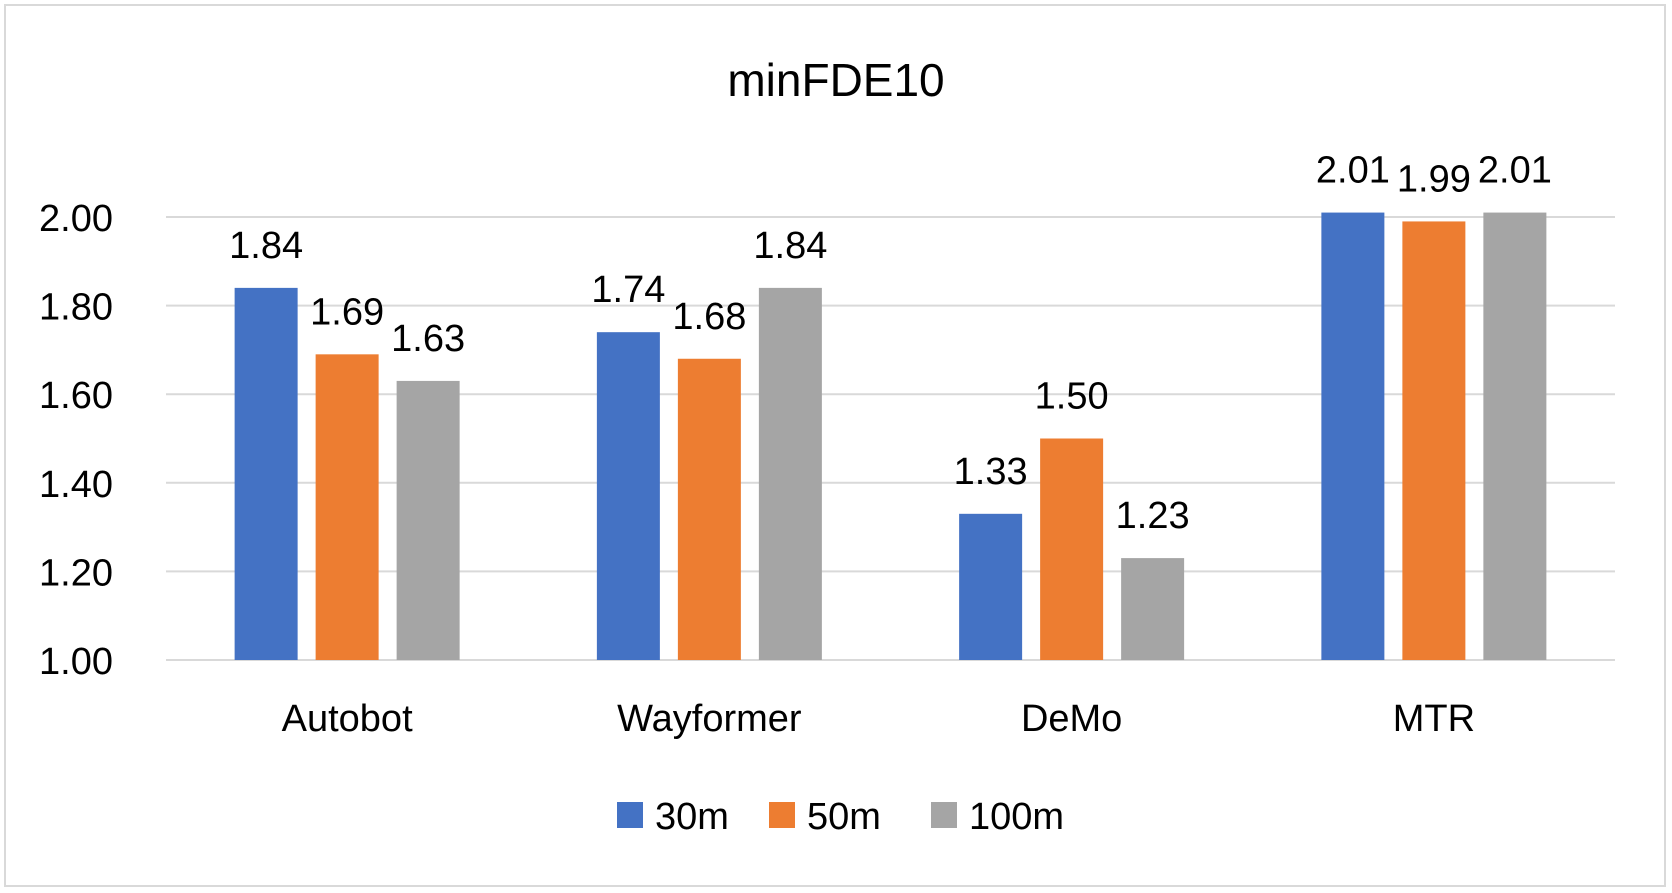 The image size is (1672, 893). I want to click on chart-title: minFDE10, so click(835, 80).